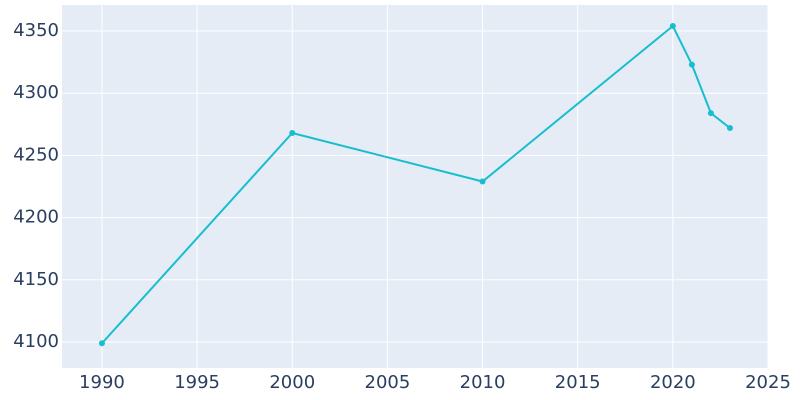 The image size is (800, 400). What do you see at coordinates (36, 217) in the screenshot?
I see `y-tick-label: 4200` at bounding box center [36, 217].